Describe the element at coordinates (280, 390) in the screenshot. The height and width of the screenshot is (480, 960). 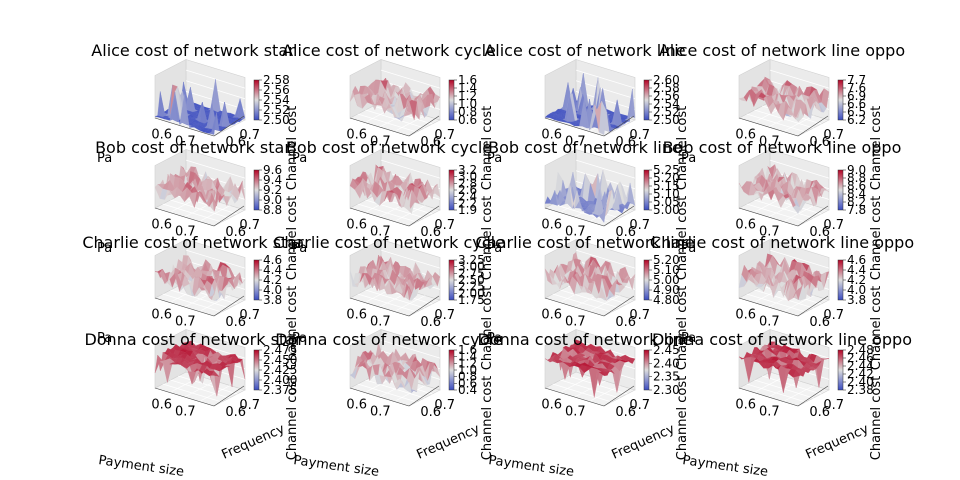
I see `colorbar-tick-label: 2.375` at that location.